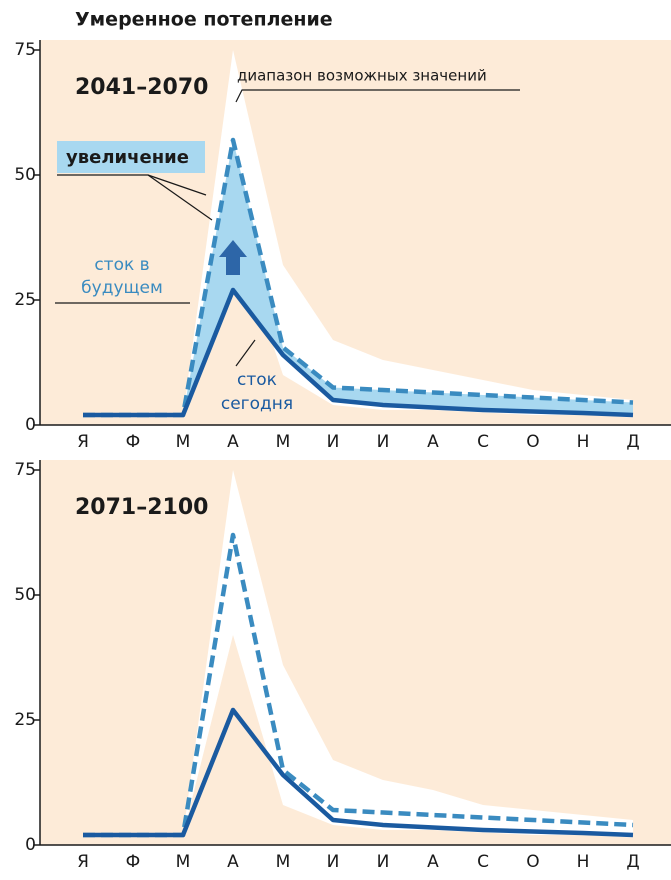  What do you see at coordinates (122, 288) in the screenshot?
I see `future-label: будущем` at bounding box center [122, 288].